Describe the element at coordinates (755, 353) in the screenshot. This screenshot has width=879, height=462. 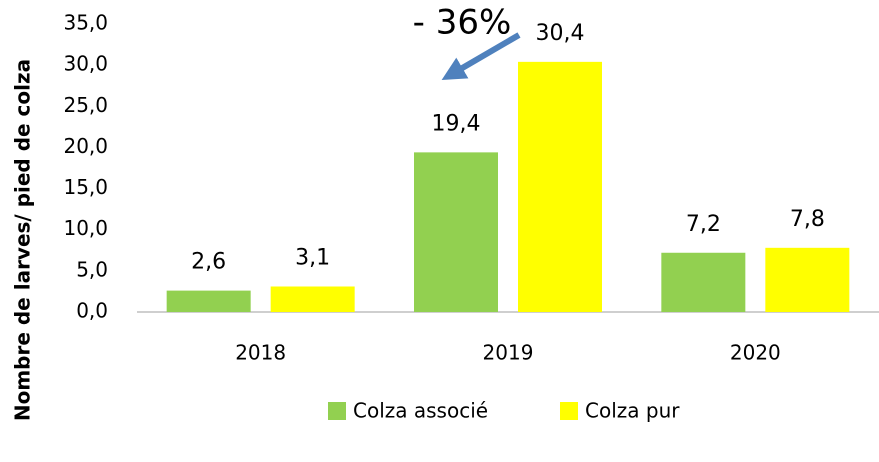
I see `x-tick-label: 2020` at that location.